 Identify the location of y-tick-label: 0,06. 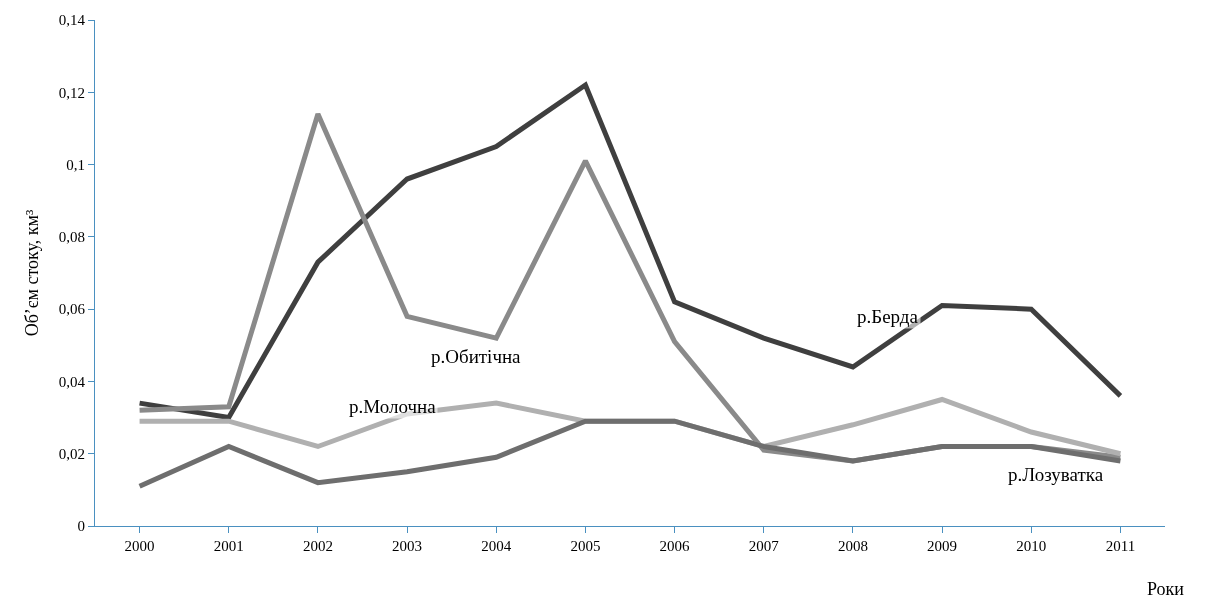
(72, 309).